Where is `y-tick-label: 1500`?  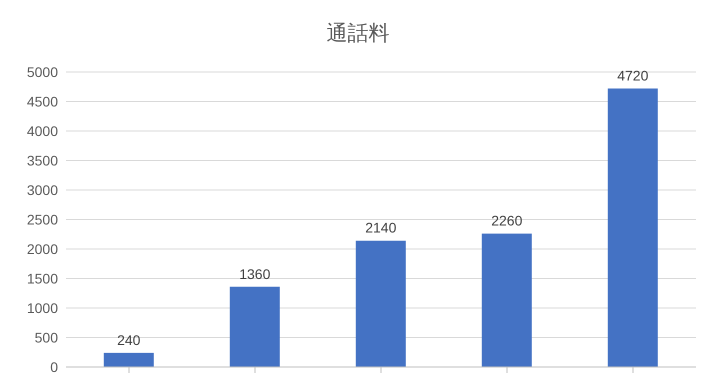
y-tick-label: 1500 is located at coordinates (42, 278).